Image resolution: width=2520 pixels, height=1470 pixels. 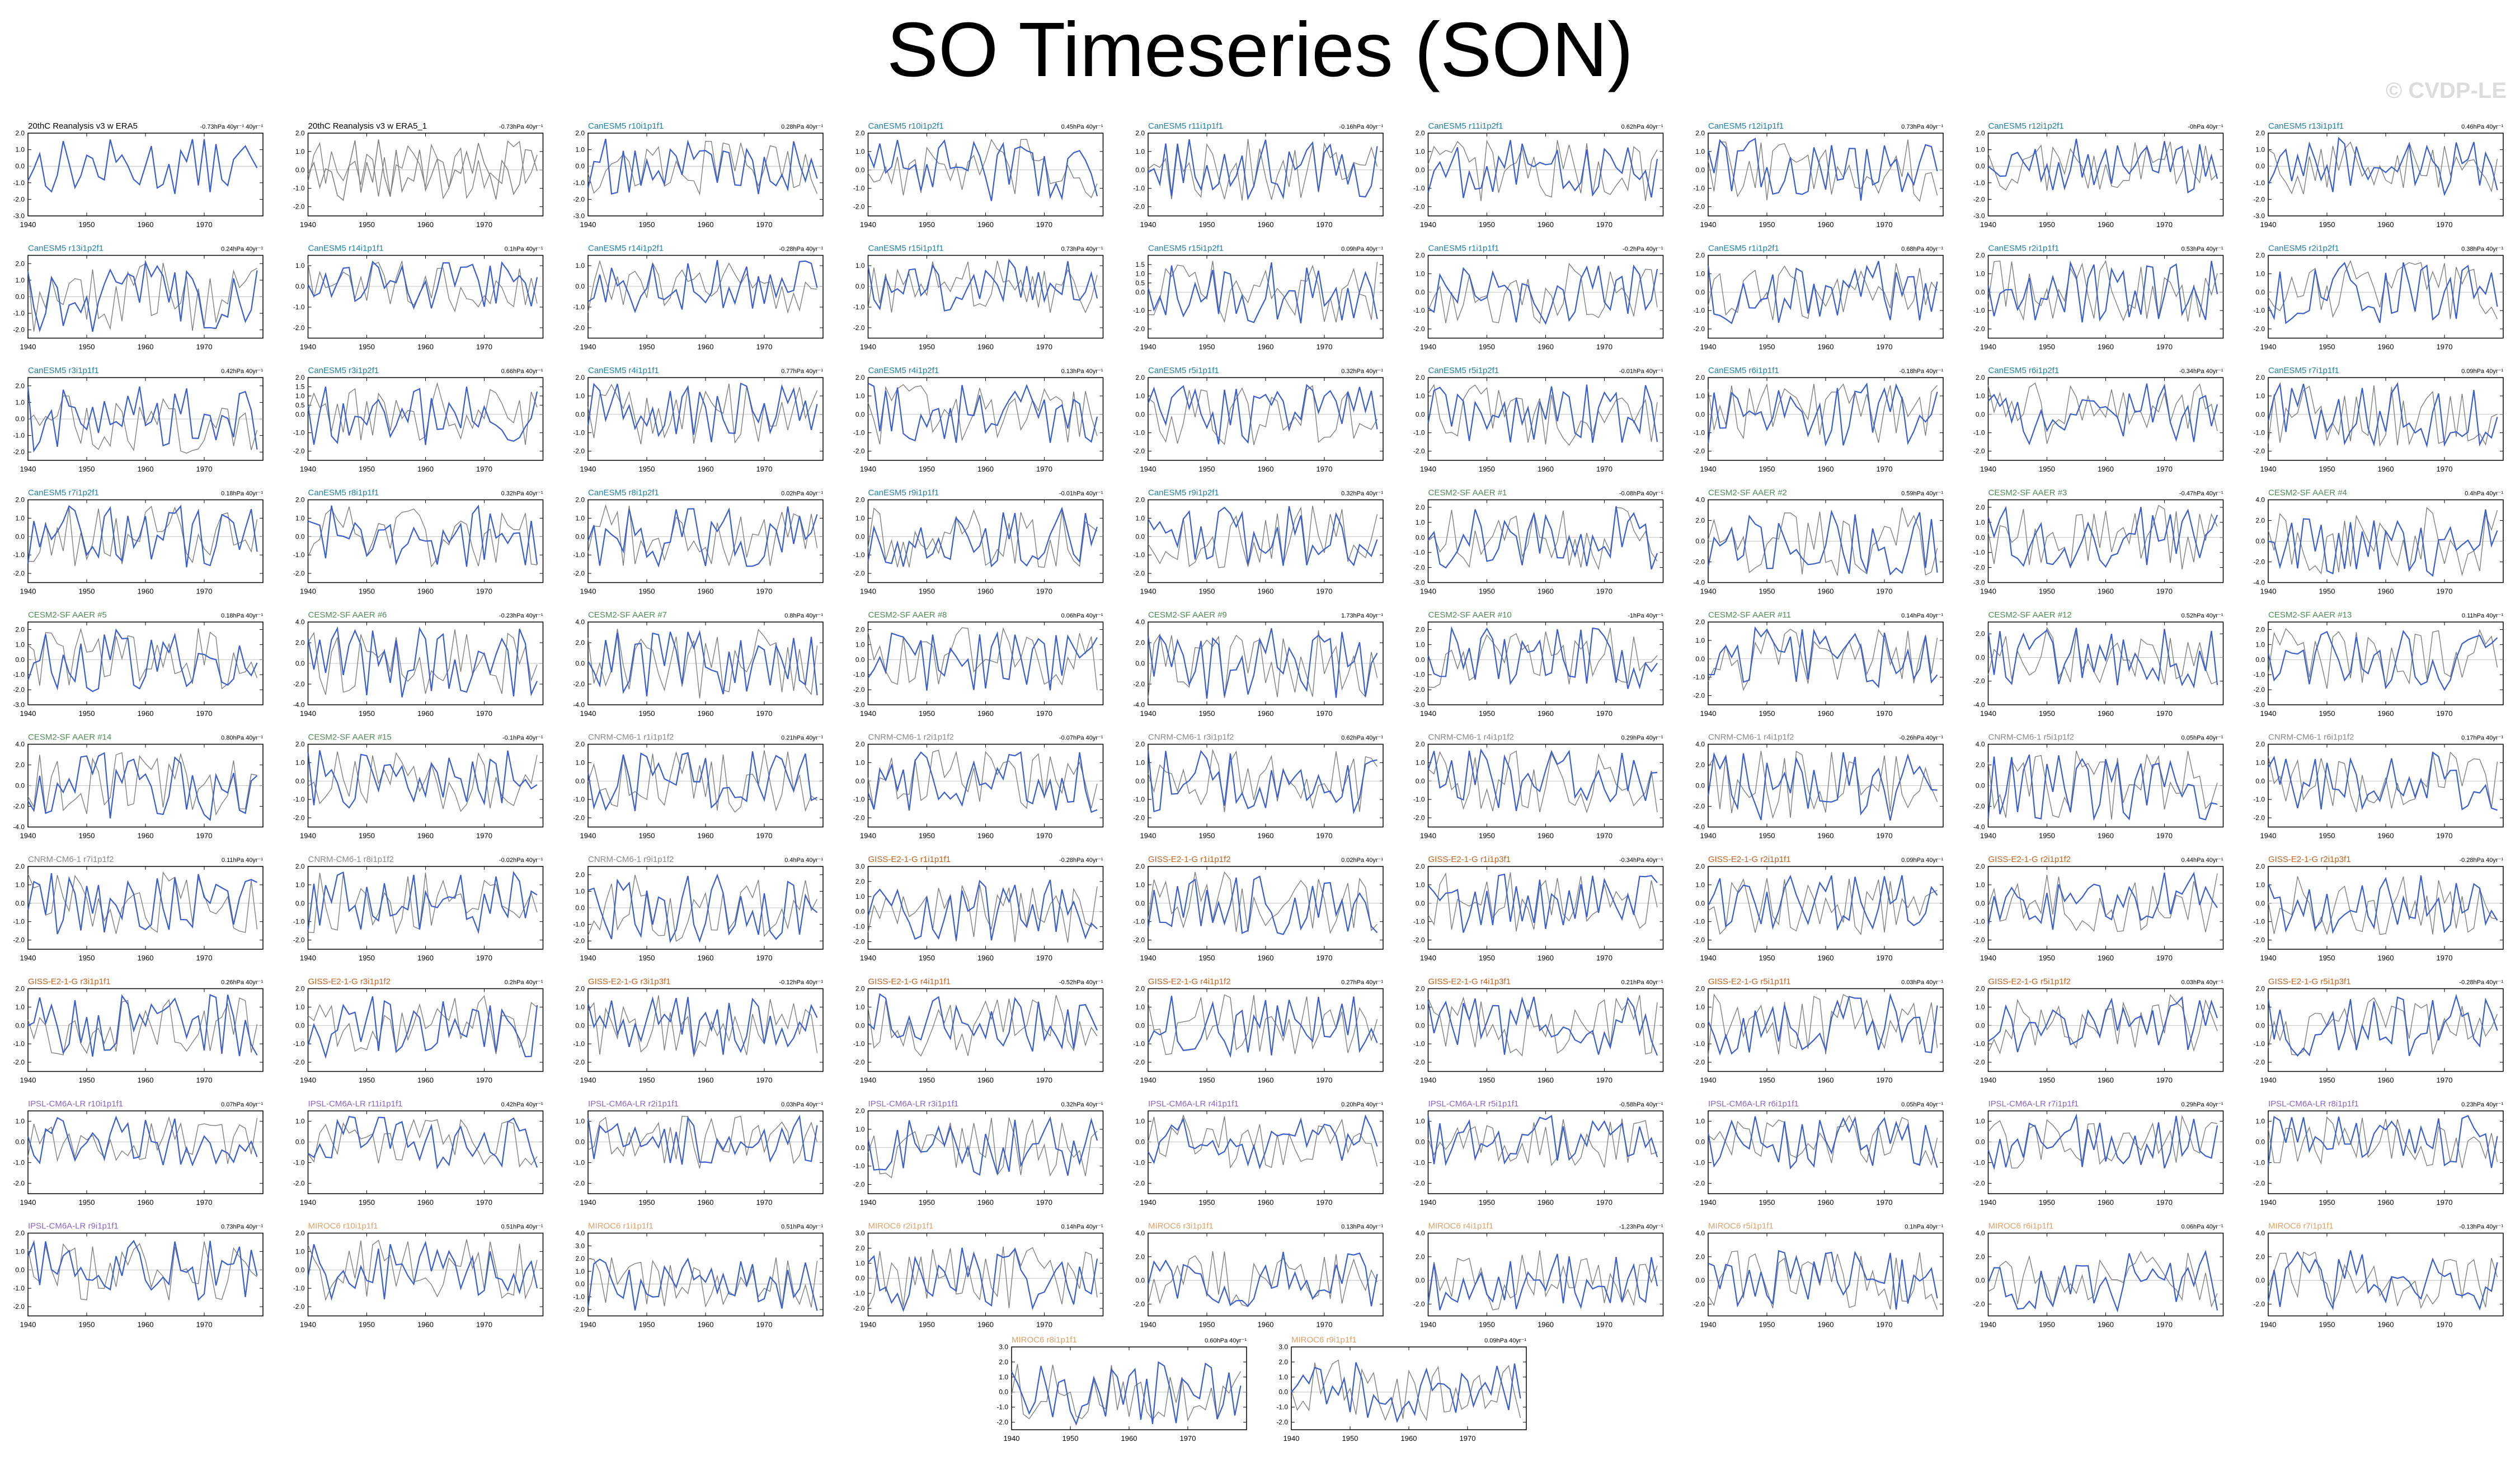 What do you see at coordinates (802, 372) in the screenshot?
I see `panel-trend: 0.77hPa 40yr⁻¹` at bounding box center [802, 372].